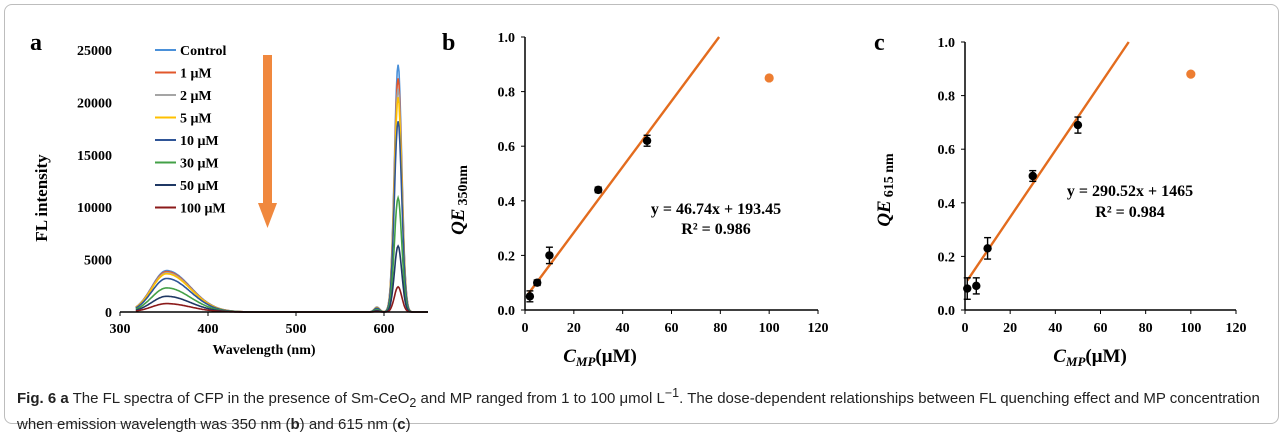  I want to click on panel-label-a: a, so click(36, 43).